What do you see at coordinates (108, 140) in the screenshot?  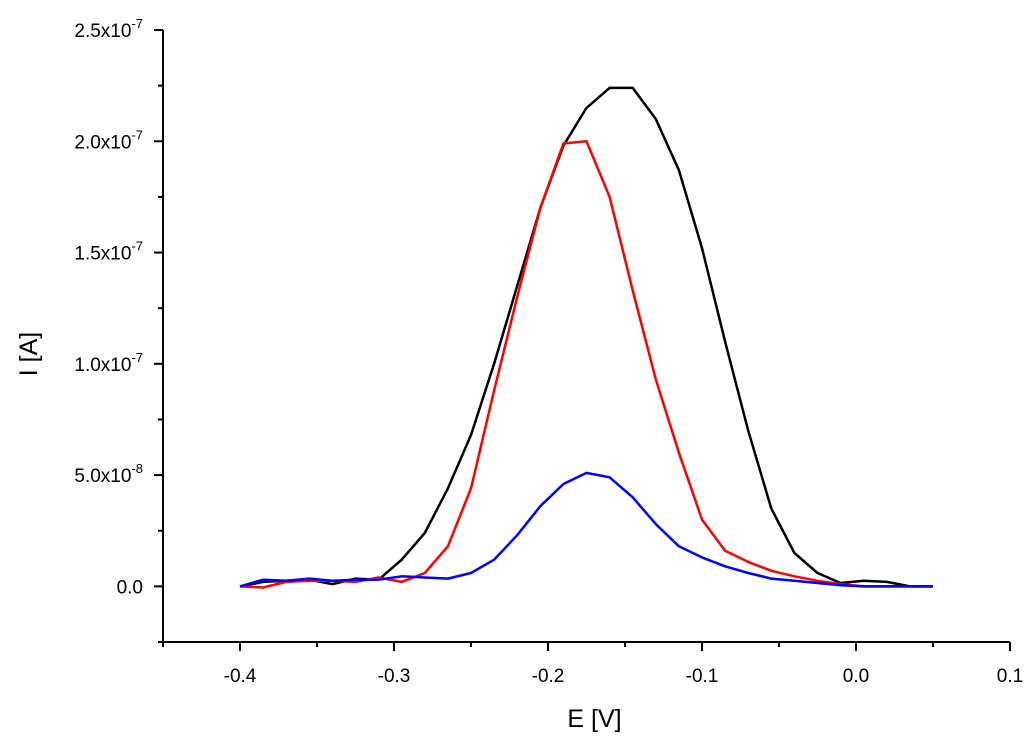 I see `y-tick-label: 2.0x10⁻⁷` at bounding box center [108, 140].